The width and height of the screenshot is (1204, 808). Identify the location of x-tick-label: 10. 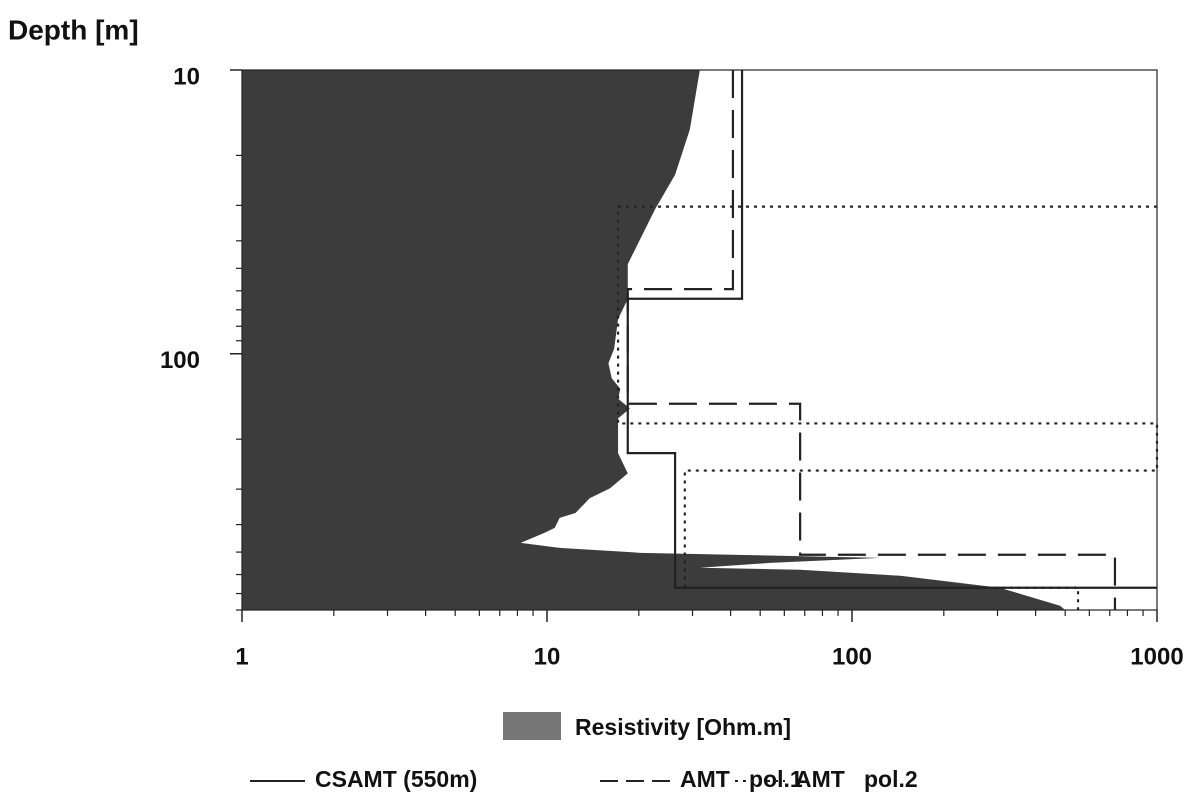
(547, 656).